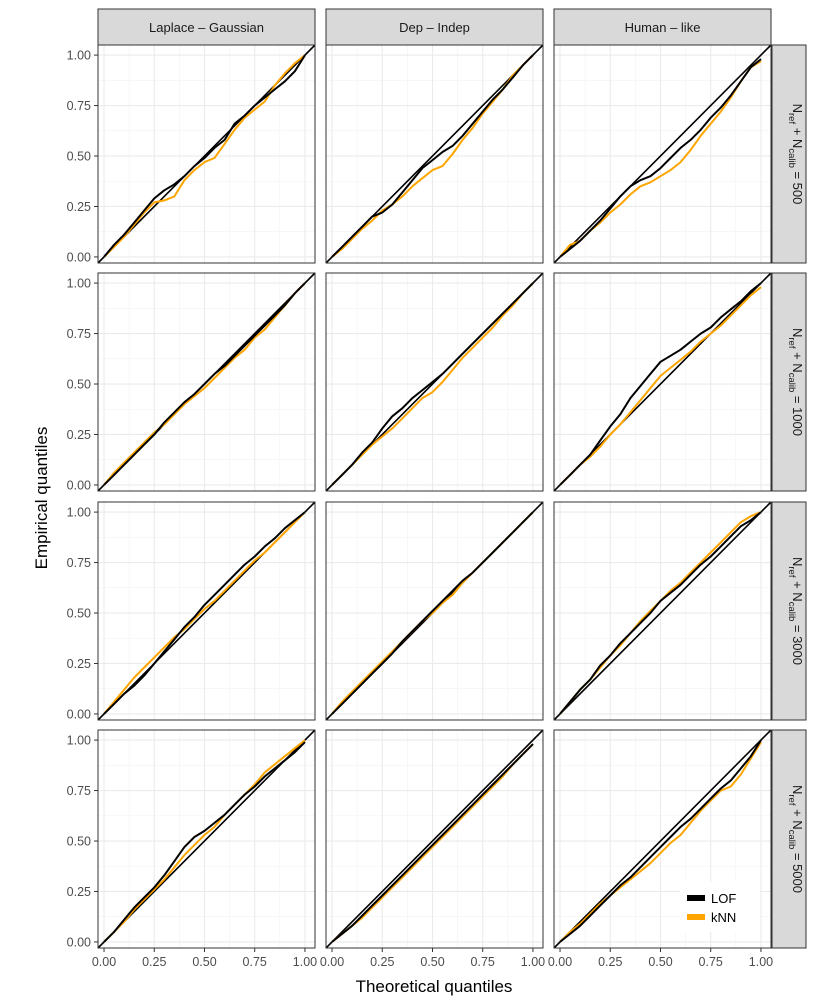  Describe the element at coordinates (795, 382) in the screenshot. I see `row-strip-label: Nref + Ncalib = 1000` at that location.